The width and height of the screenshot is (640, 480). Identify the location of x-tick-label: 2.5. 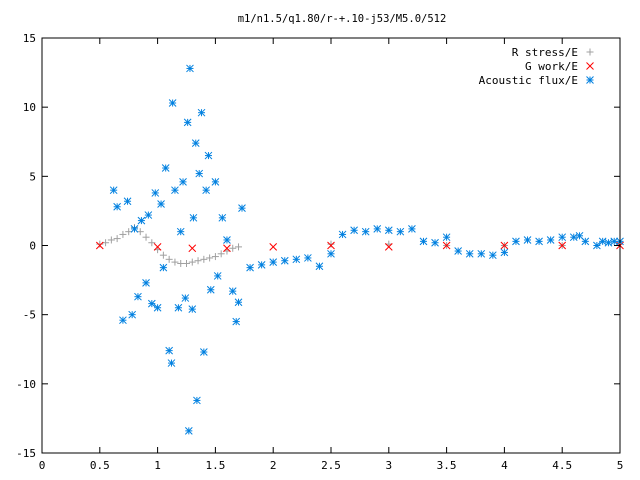
(331, 465).